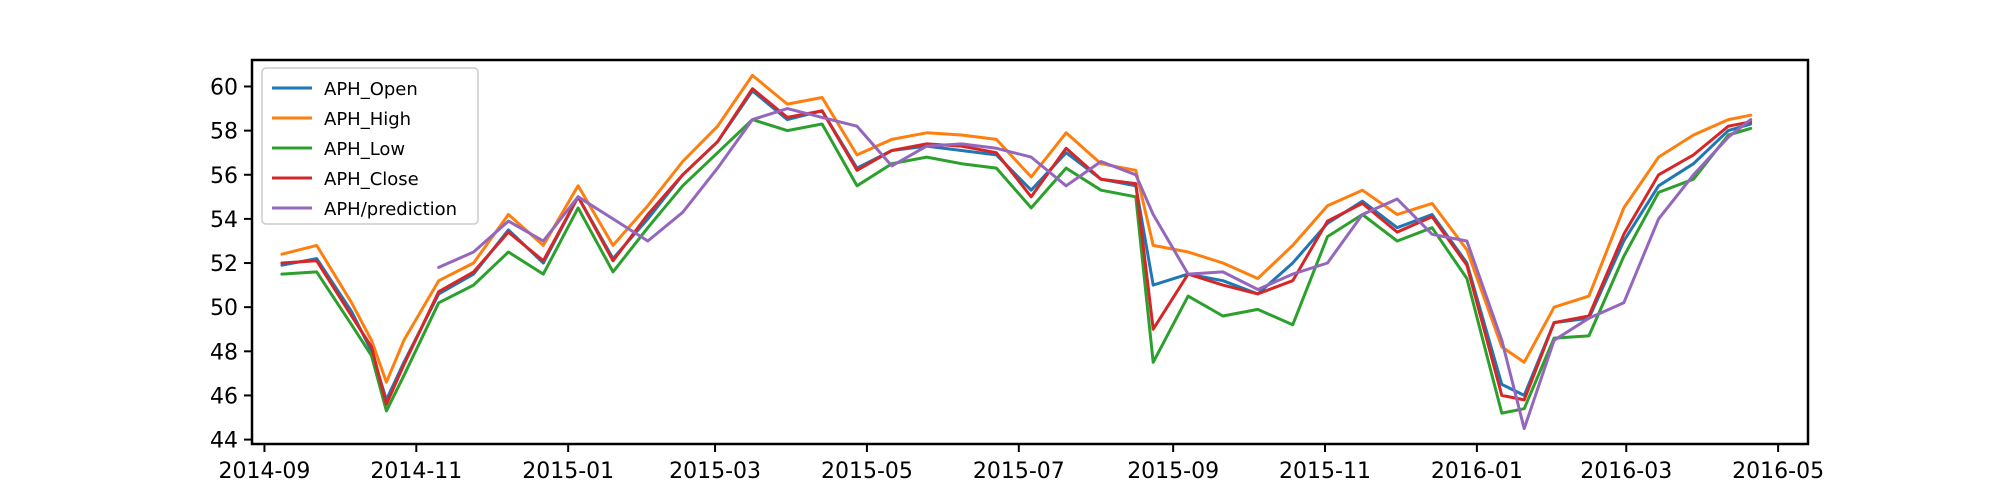 The height and width of the screenshot is (504, 2000). I want to click on x-tick-label: 2015-01, so click(568, 471).